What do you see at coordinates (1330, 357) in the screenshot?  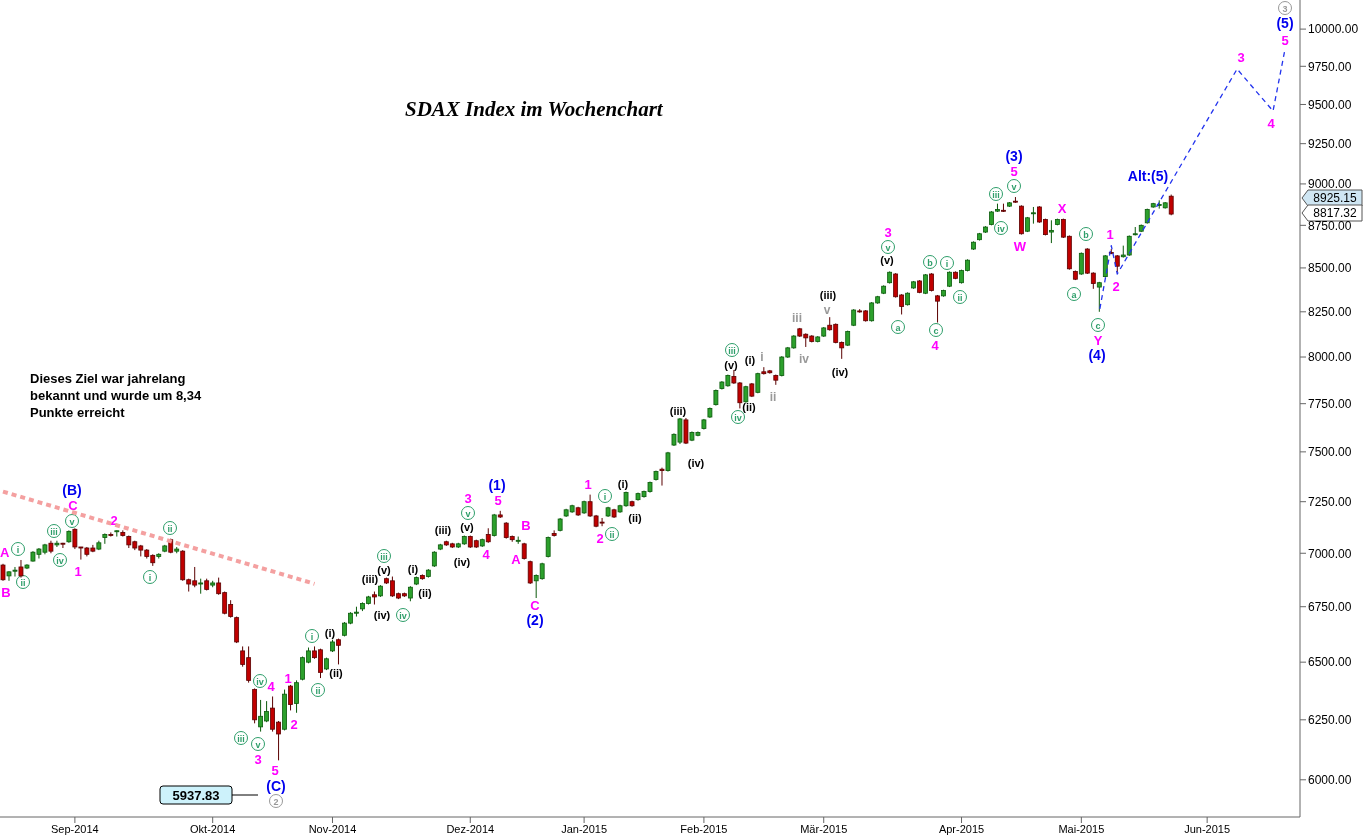 I see `y-tick-label: 8000.00` at bounding box center [1330, 357].